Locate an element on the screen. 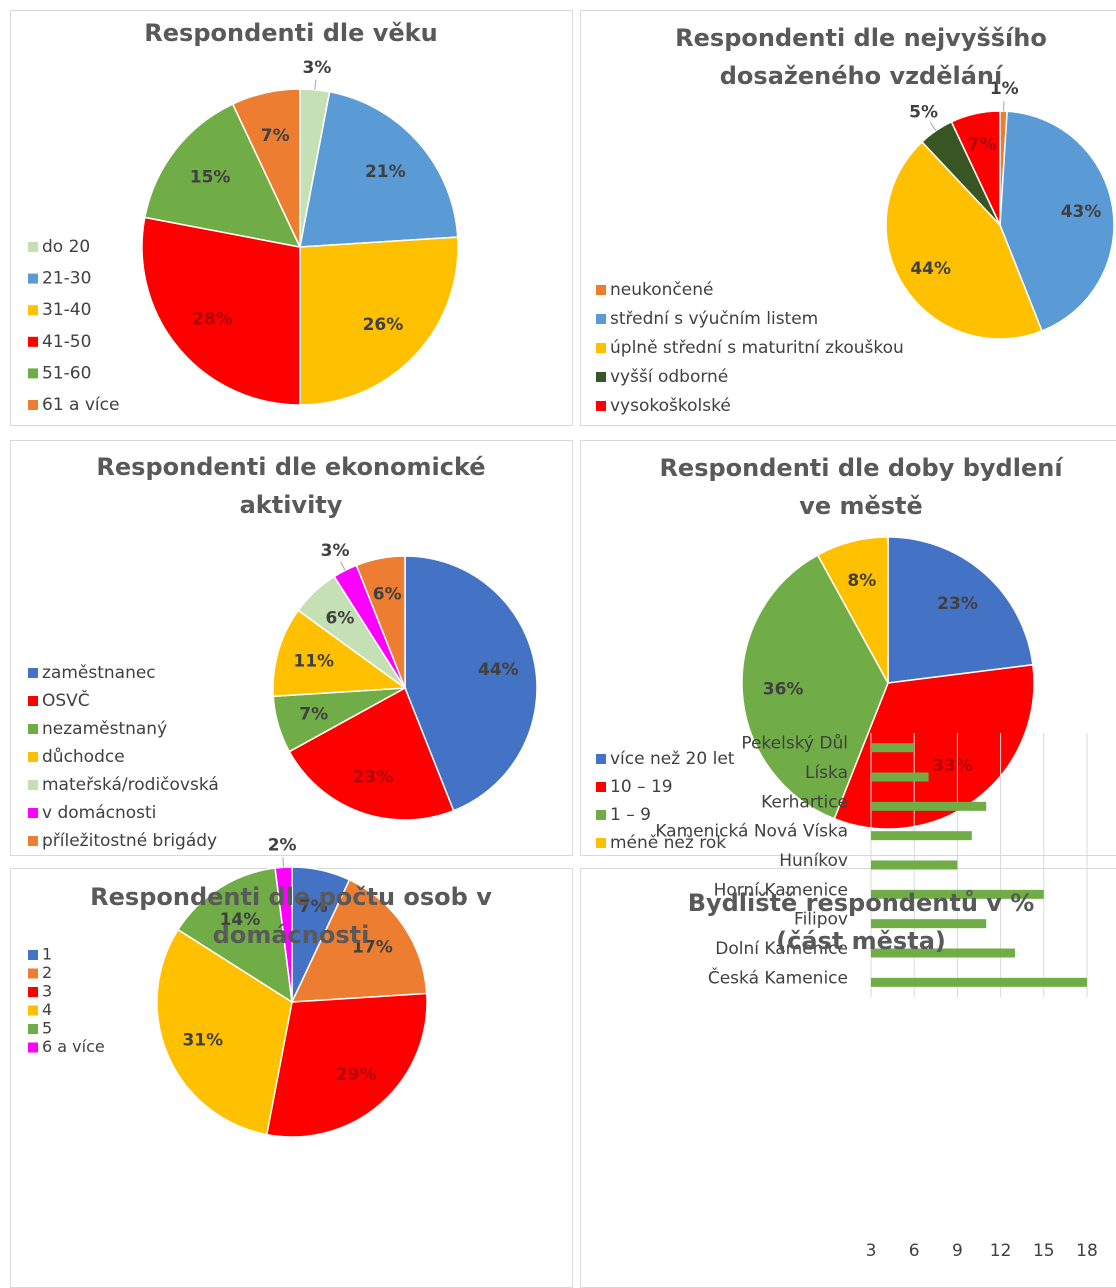  data-label: 36% is located at coordinates (783, 690).